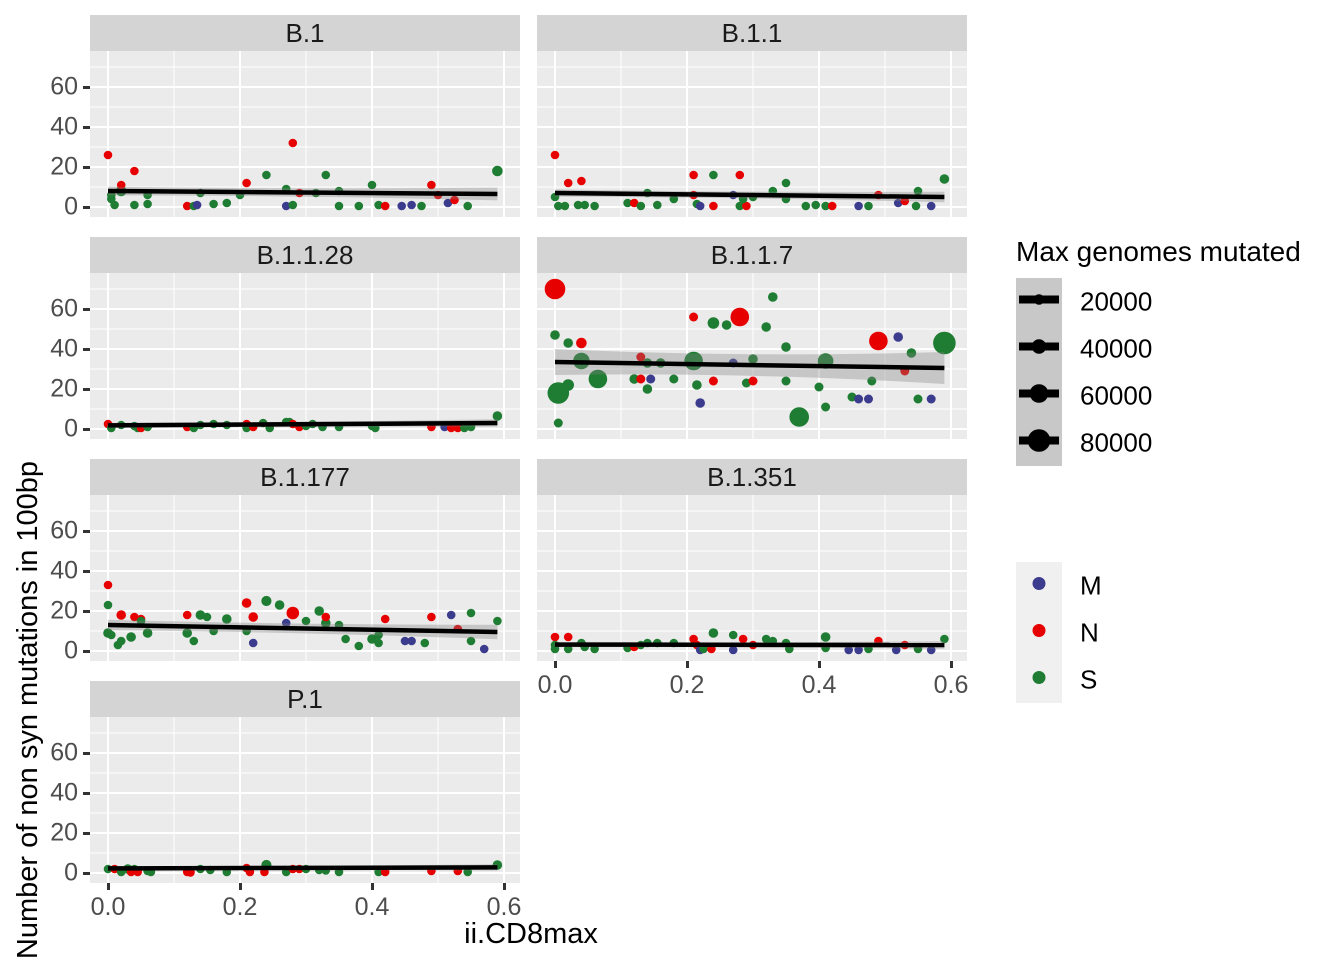  I want to click on y-tick-label: 0, so click(71, 428).